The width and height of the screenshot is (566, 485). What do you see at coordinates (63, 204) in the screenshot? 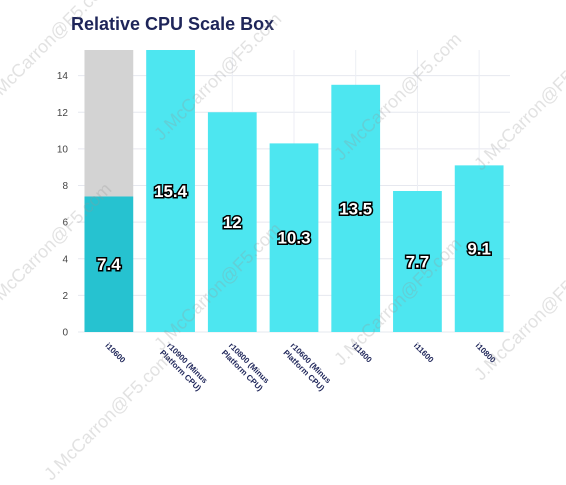
I see `y-axis: 0 2 4 6 8 10 12 14` at bounding box center [63, 204].